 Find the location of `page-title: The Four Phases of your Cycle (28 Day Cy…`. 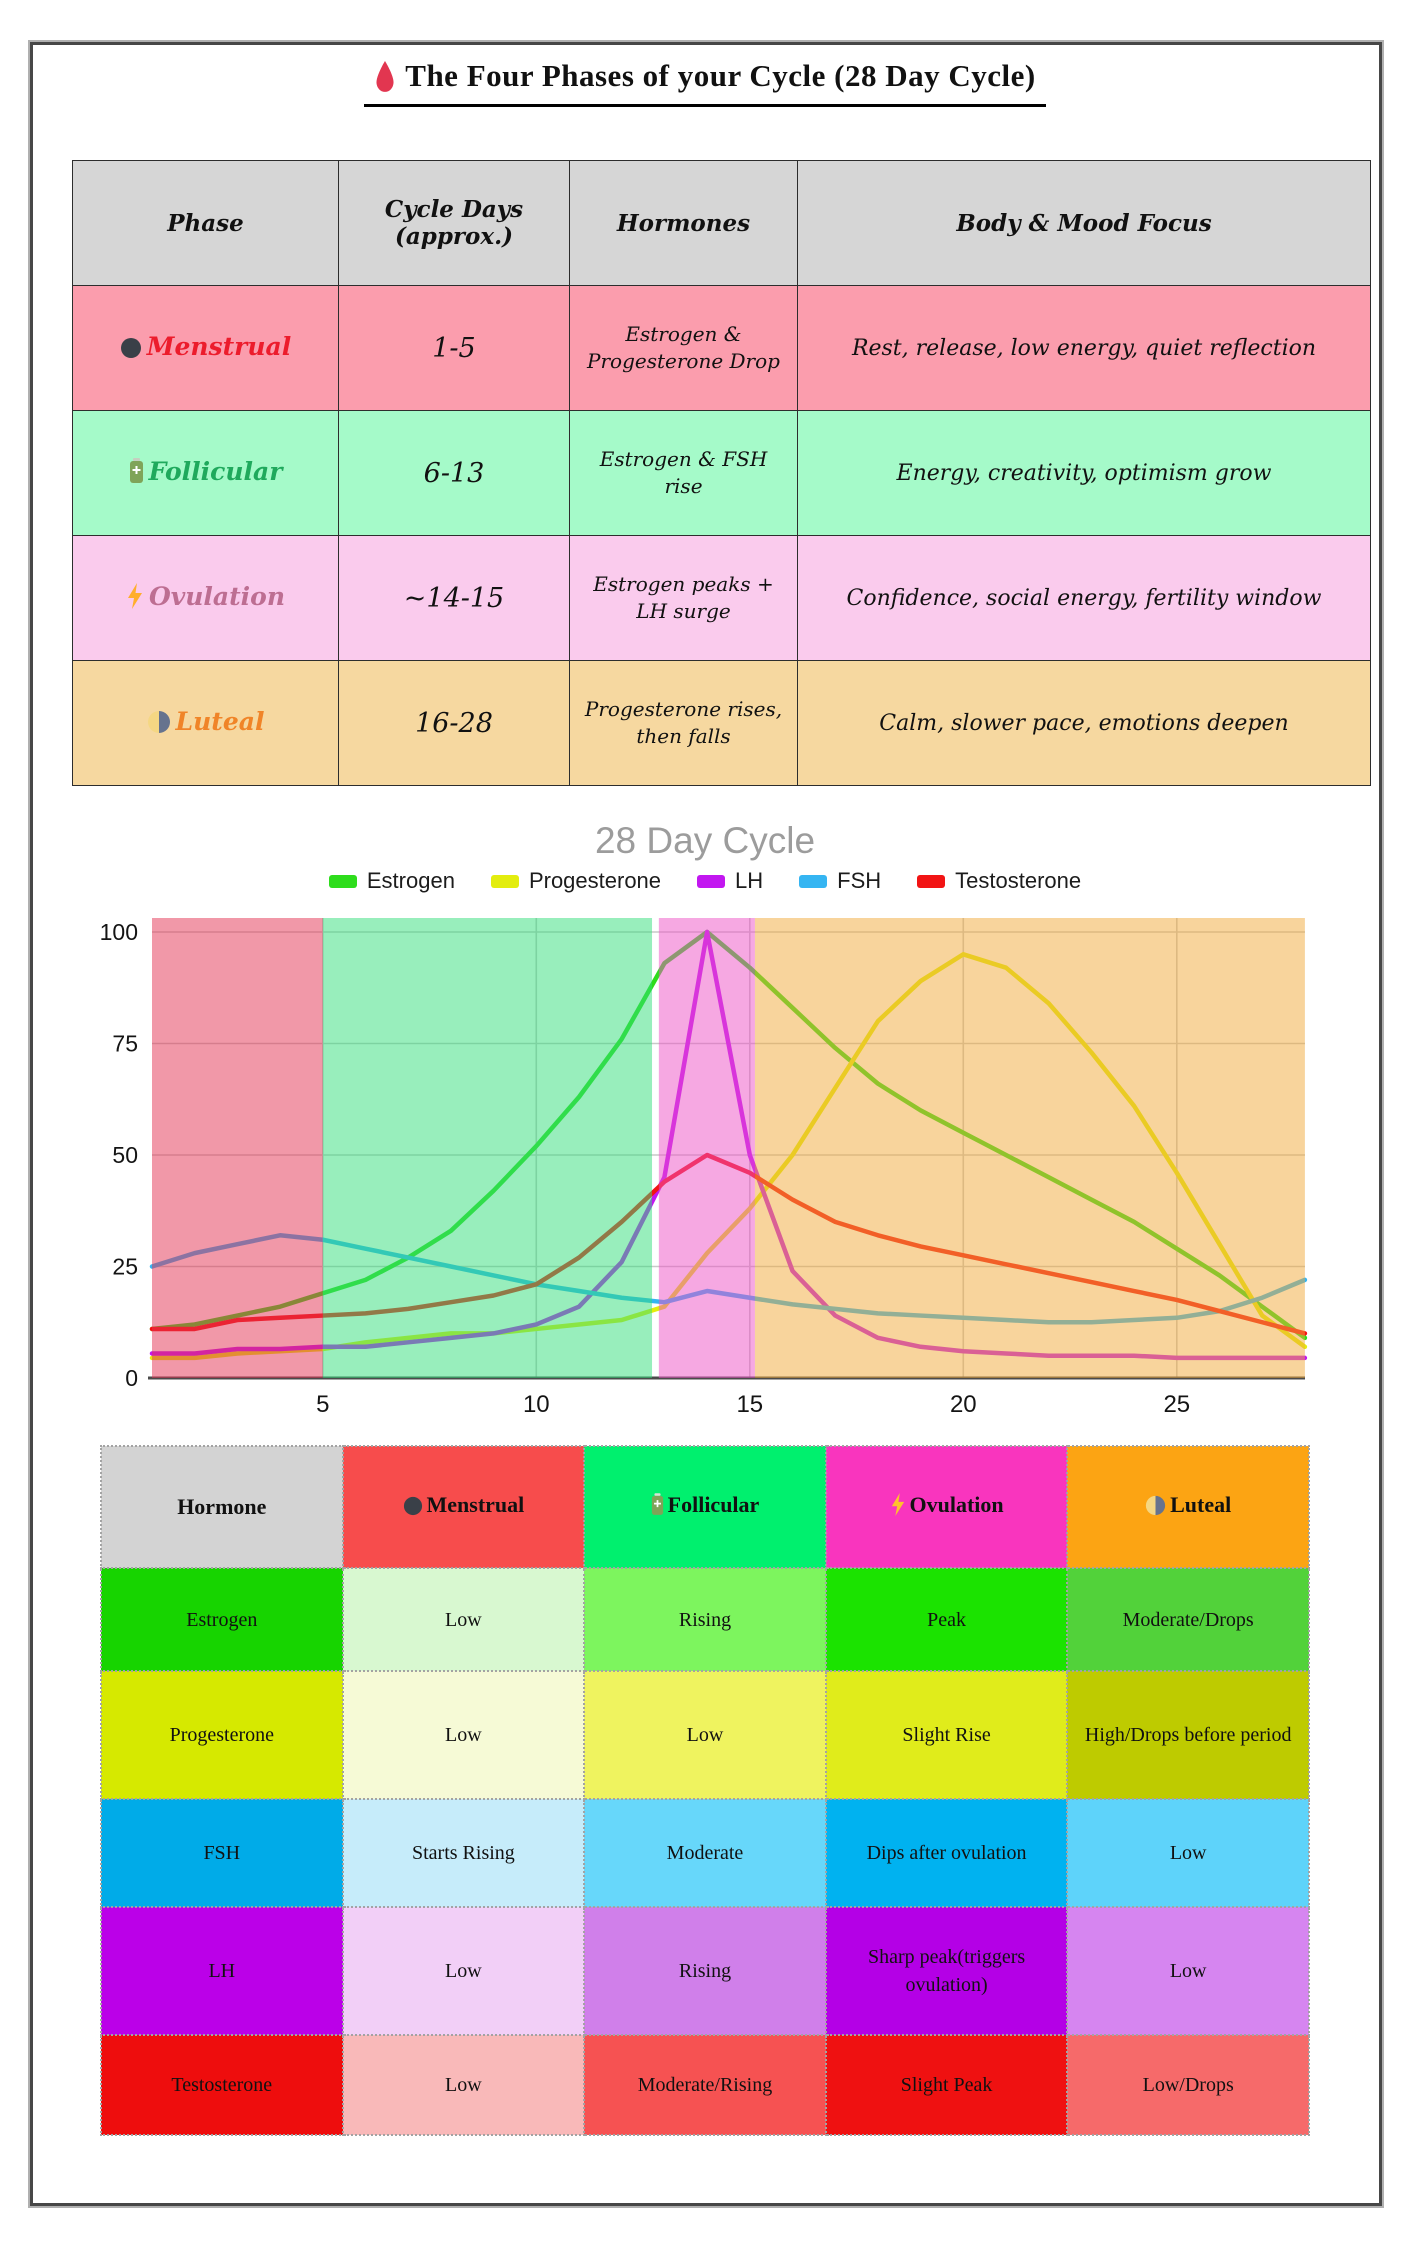

page-title: The Four Phases of your Cycle (28 Day Cy… is located at coordinates (705, 82).